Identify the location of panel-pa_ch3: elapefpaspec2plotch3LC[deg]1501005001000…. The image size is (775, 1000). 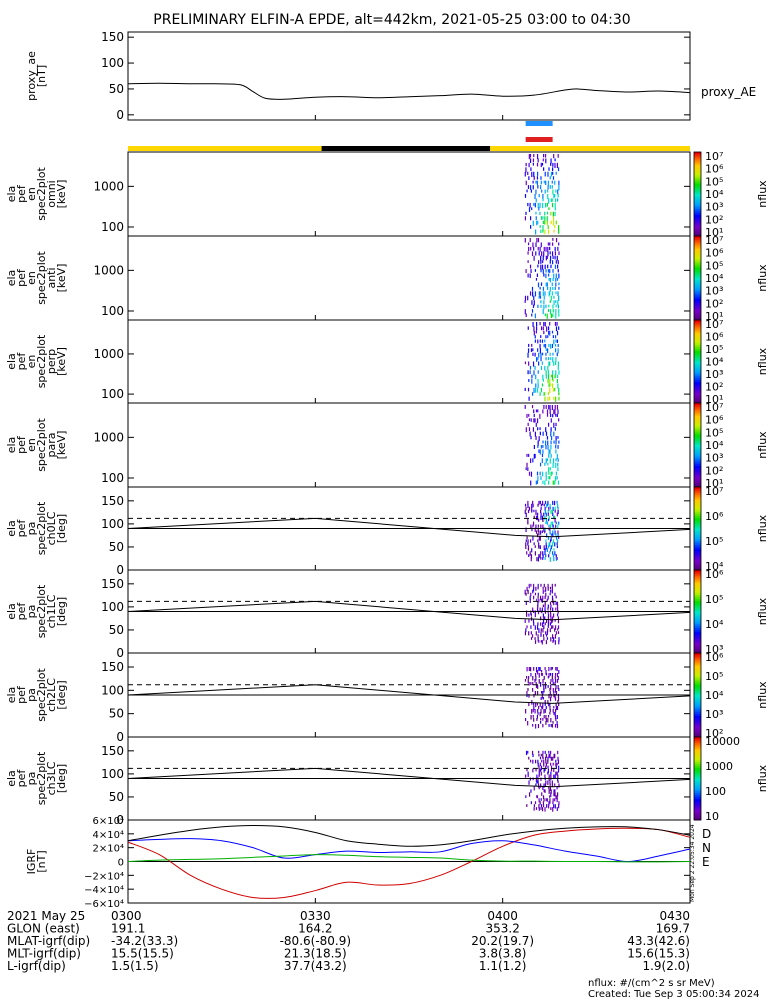
(387, 781).